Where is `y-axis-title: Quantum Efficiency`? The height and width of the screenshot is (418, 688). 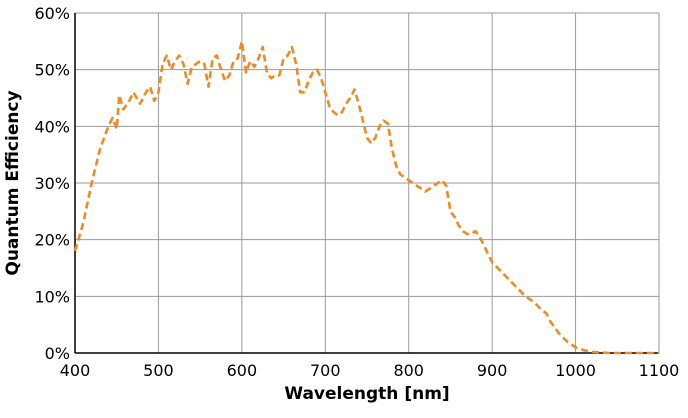 y-axis-title: Quantum Efficiency is located at coordinates (13, 182).